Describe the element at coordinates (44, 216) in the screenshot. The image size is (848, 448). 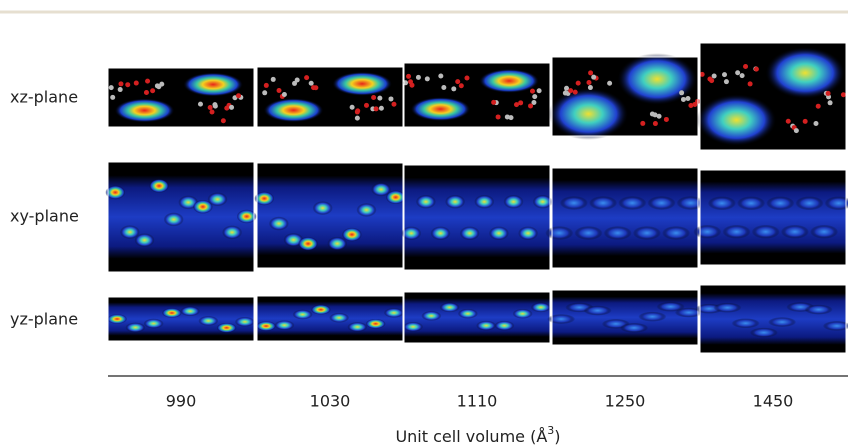
I see `row-label: xy-plane` at that location.